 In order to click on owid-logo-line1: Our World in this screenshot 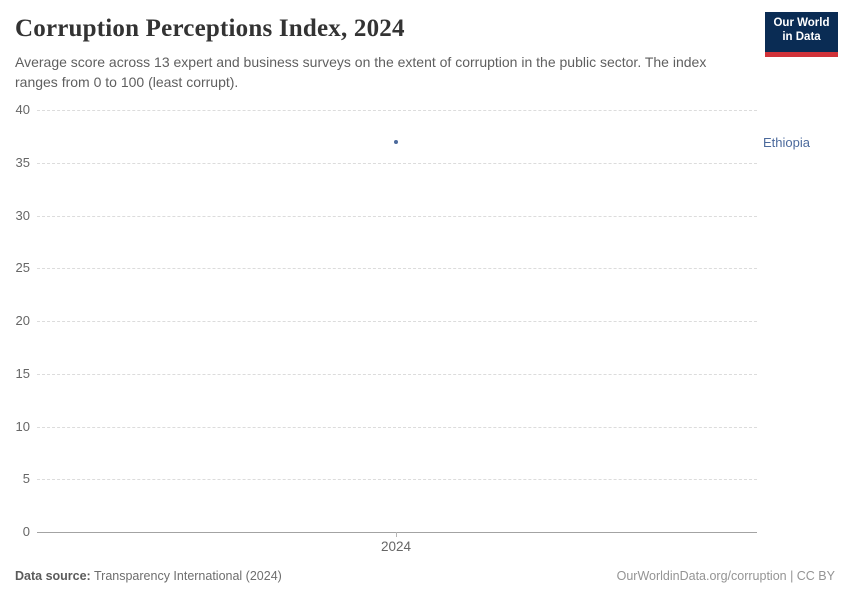, I will do `click(801, 23)`.